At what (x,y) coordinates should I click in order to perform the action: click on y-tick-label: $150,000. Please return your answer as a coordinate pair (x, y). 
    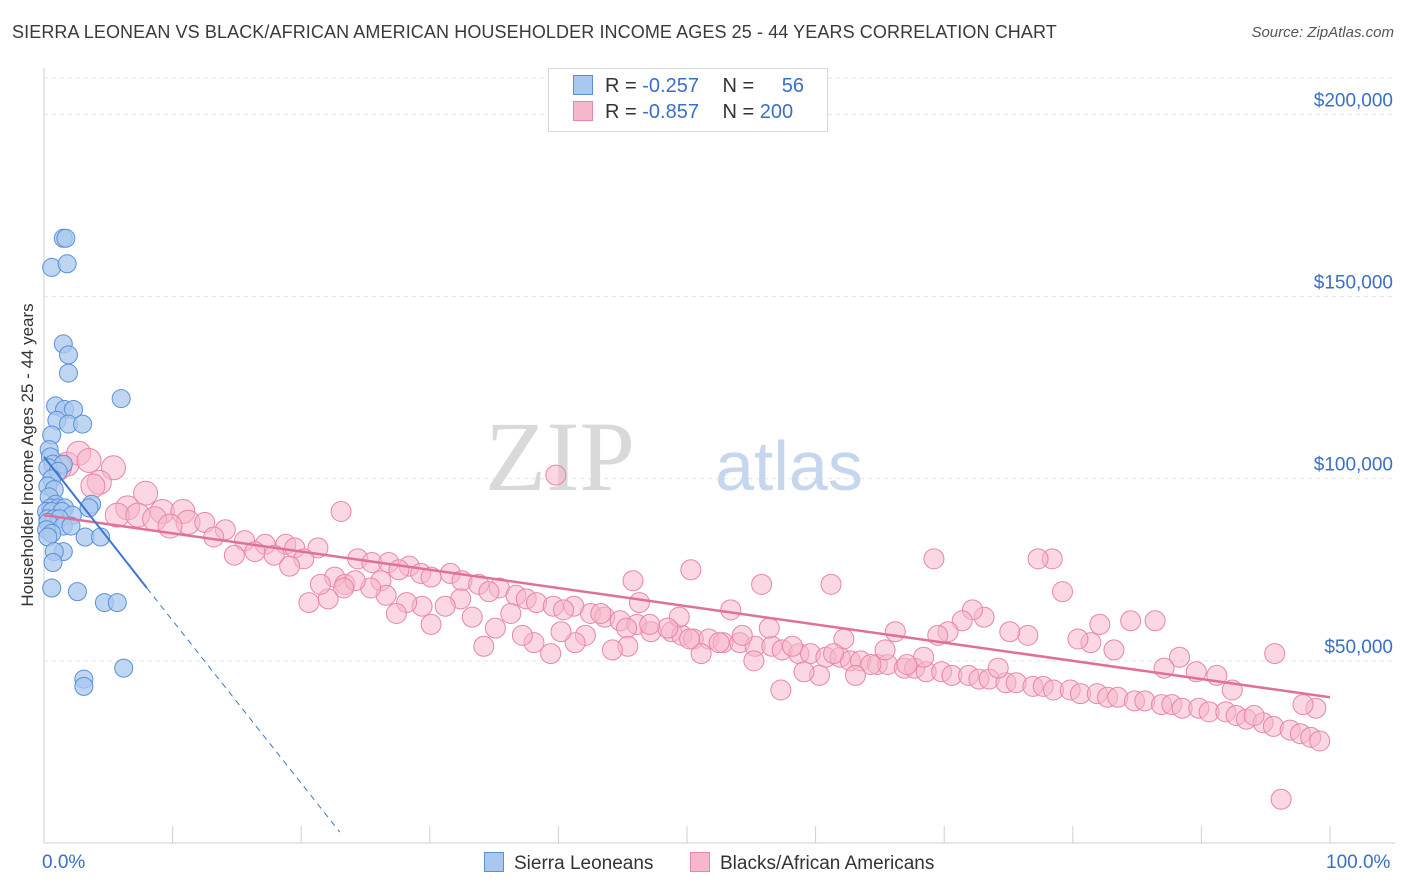
    Looking at the image, I should click on (1353, 283).